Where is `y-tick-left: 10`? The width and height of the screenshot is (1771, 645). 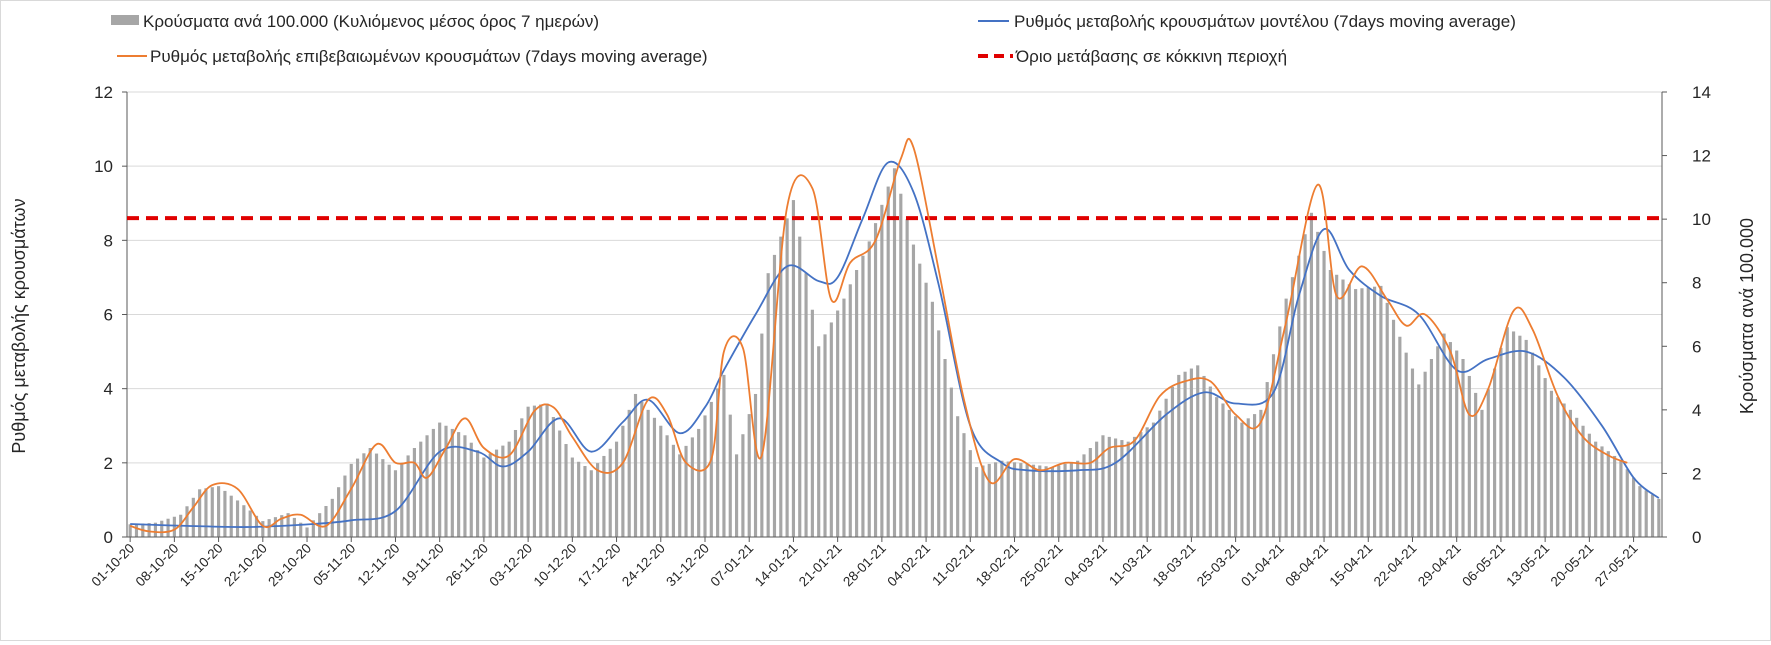
y-tick-left: 10 is located at coordinates (103, 166).